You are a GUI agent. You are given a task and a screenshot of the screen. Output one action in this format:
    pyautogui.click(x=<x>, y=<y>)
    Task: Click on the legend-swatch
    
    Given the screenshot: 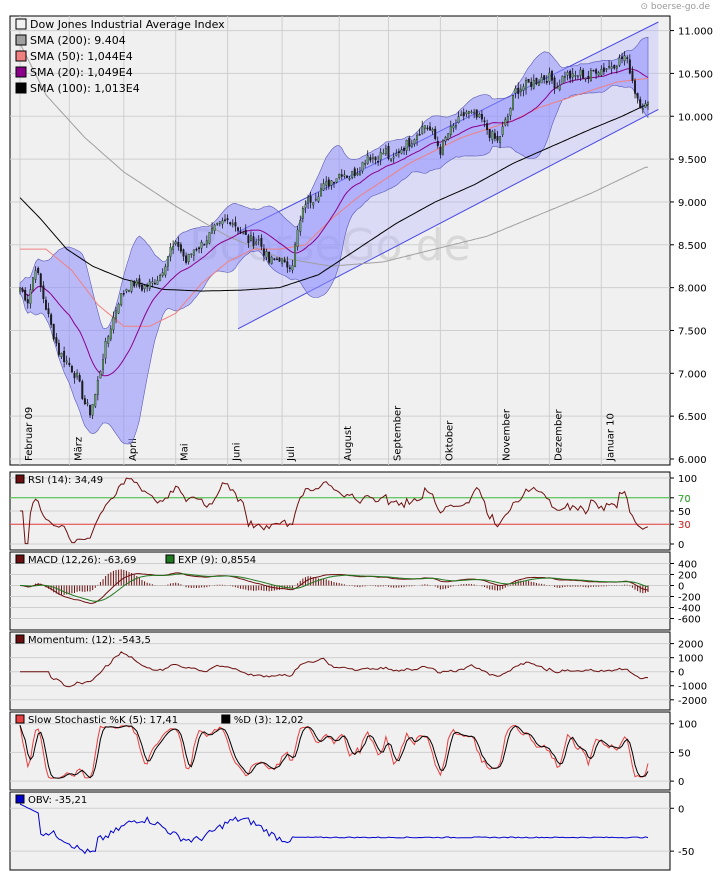 What is the action you would take?
    pyautogui.click(x=21, y=24)
    